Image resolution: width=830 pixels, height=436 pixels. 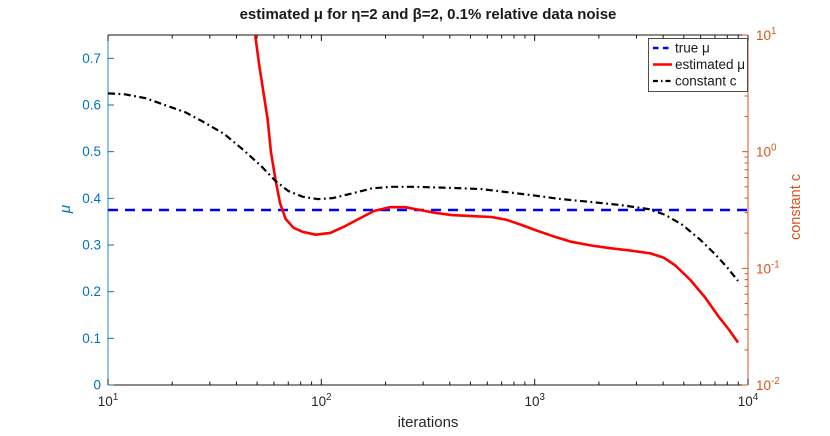 I want to click on legend-entry-label: constant c, so click(x=706, y=81).